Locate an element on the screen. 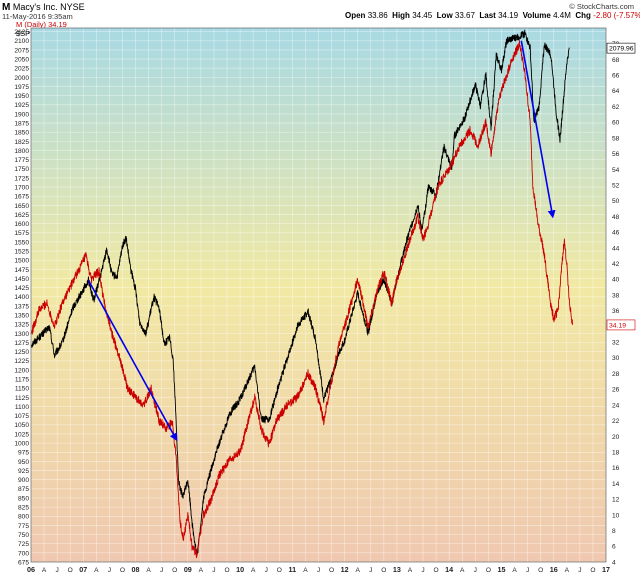 Image resolution: width=640 pixels, height=576 pixels. right-tick-label: 58 is located at coordinates (616, 138).